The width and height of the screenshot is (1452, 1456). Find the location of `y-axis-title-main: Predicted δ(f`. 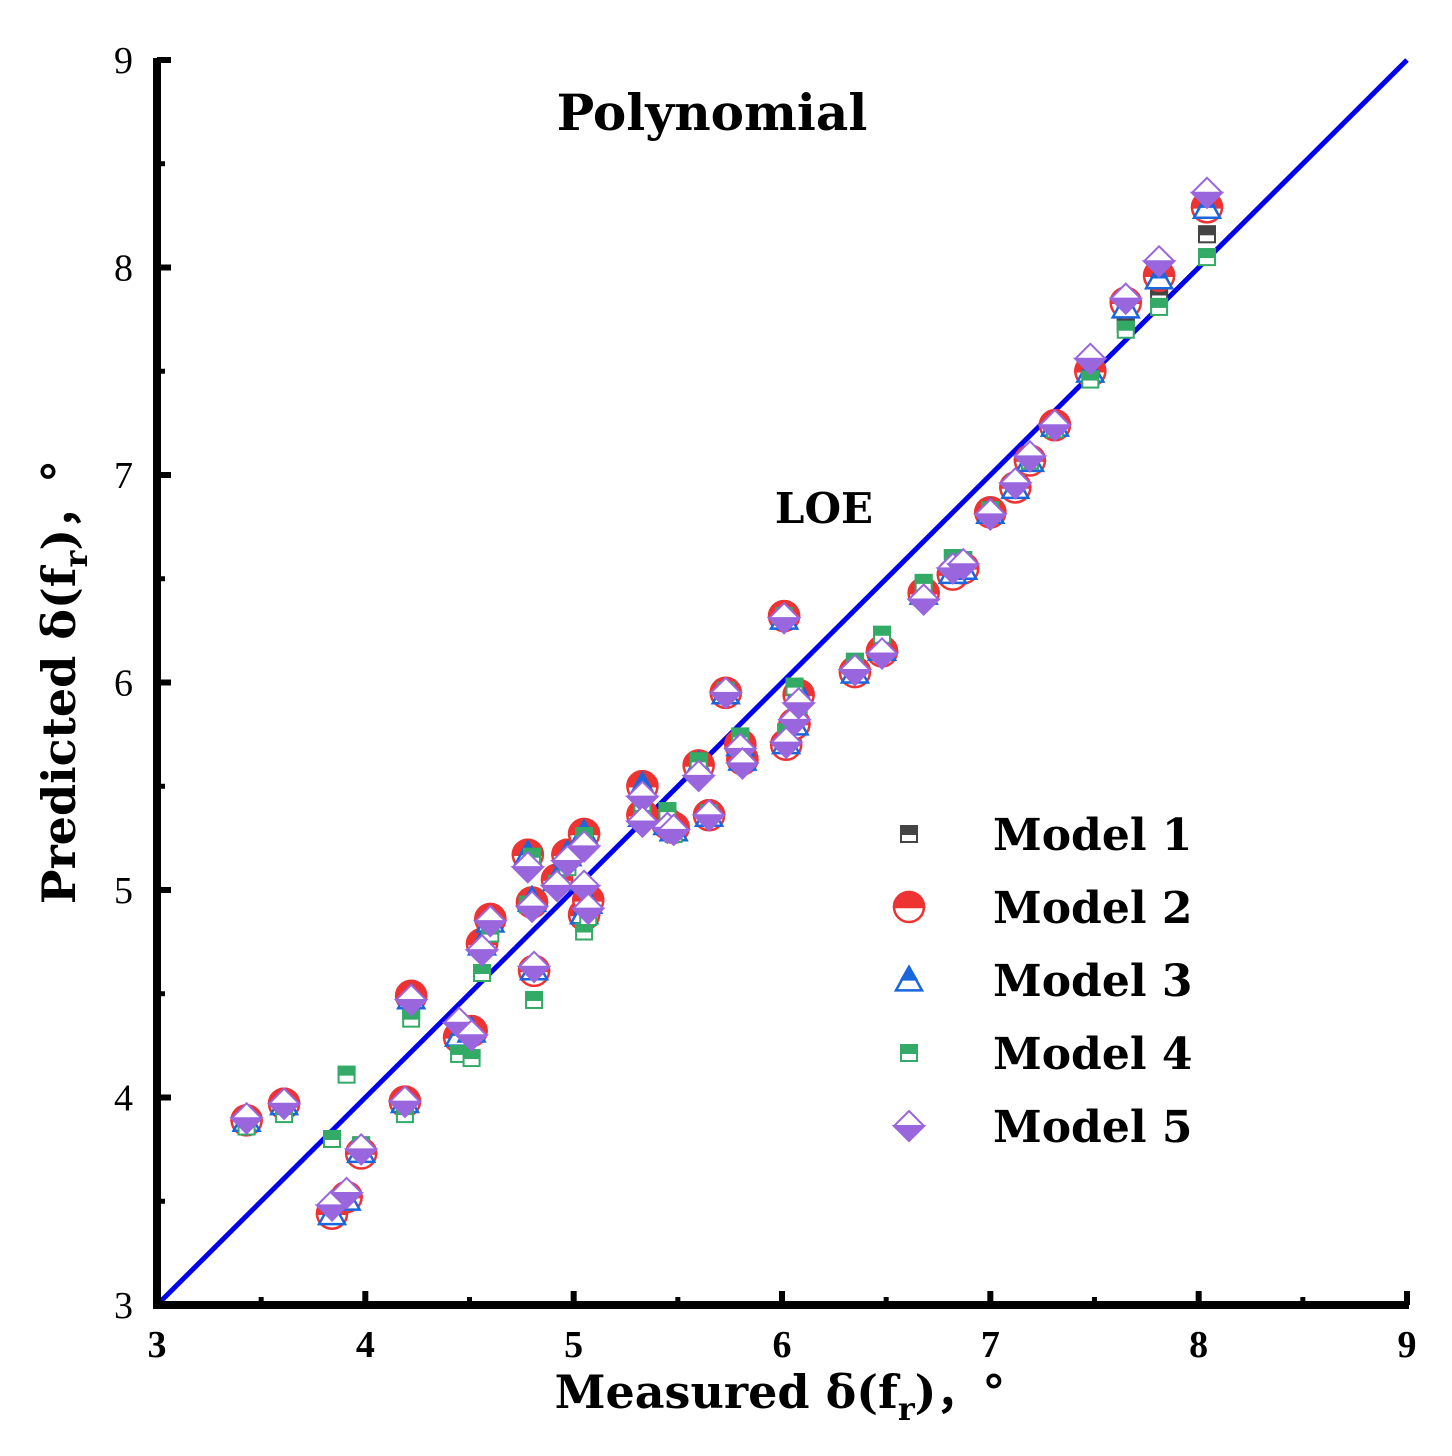

y-axis-title-main: Predicted δ(f is located at coordinates (59, 734).